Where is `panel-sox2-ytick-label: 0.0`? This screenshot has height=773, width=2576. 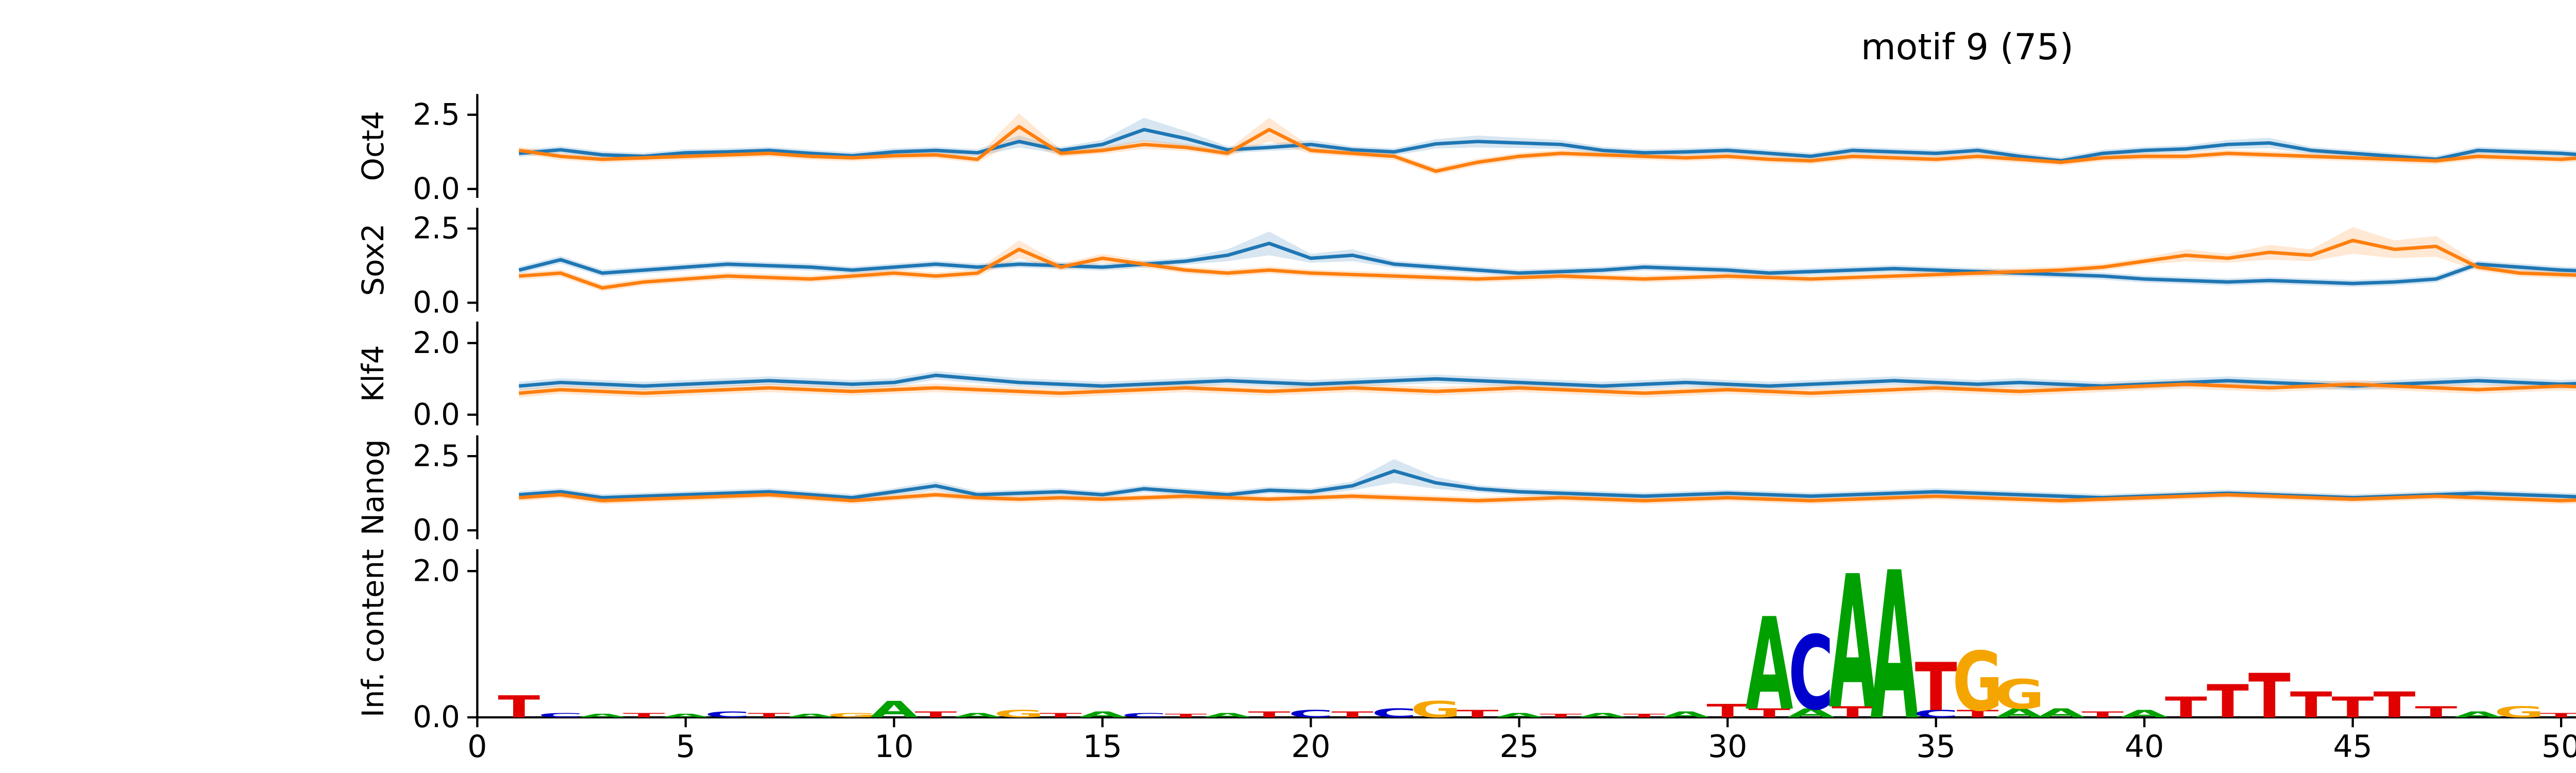 panel-sox2-ytick-label: 0.0 is located at coordinates (436, 302).